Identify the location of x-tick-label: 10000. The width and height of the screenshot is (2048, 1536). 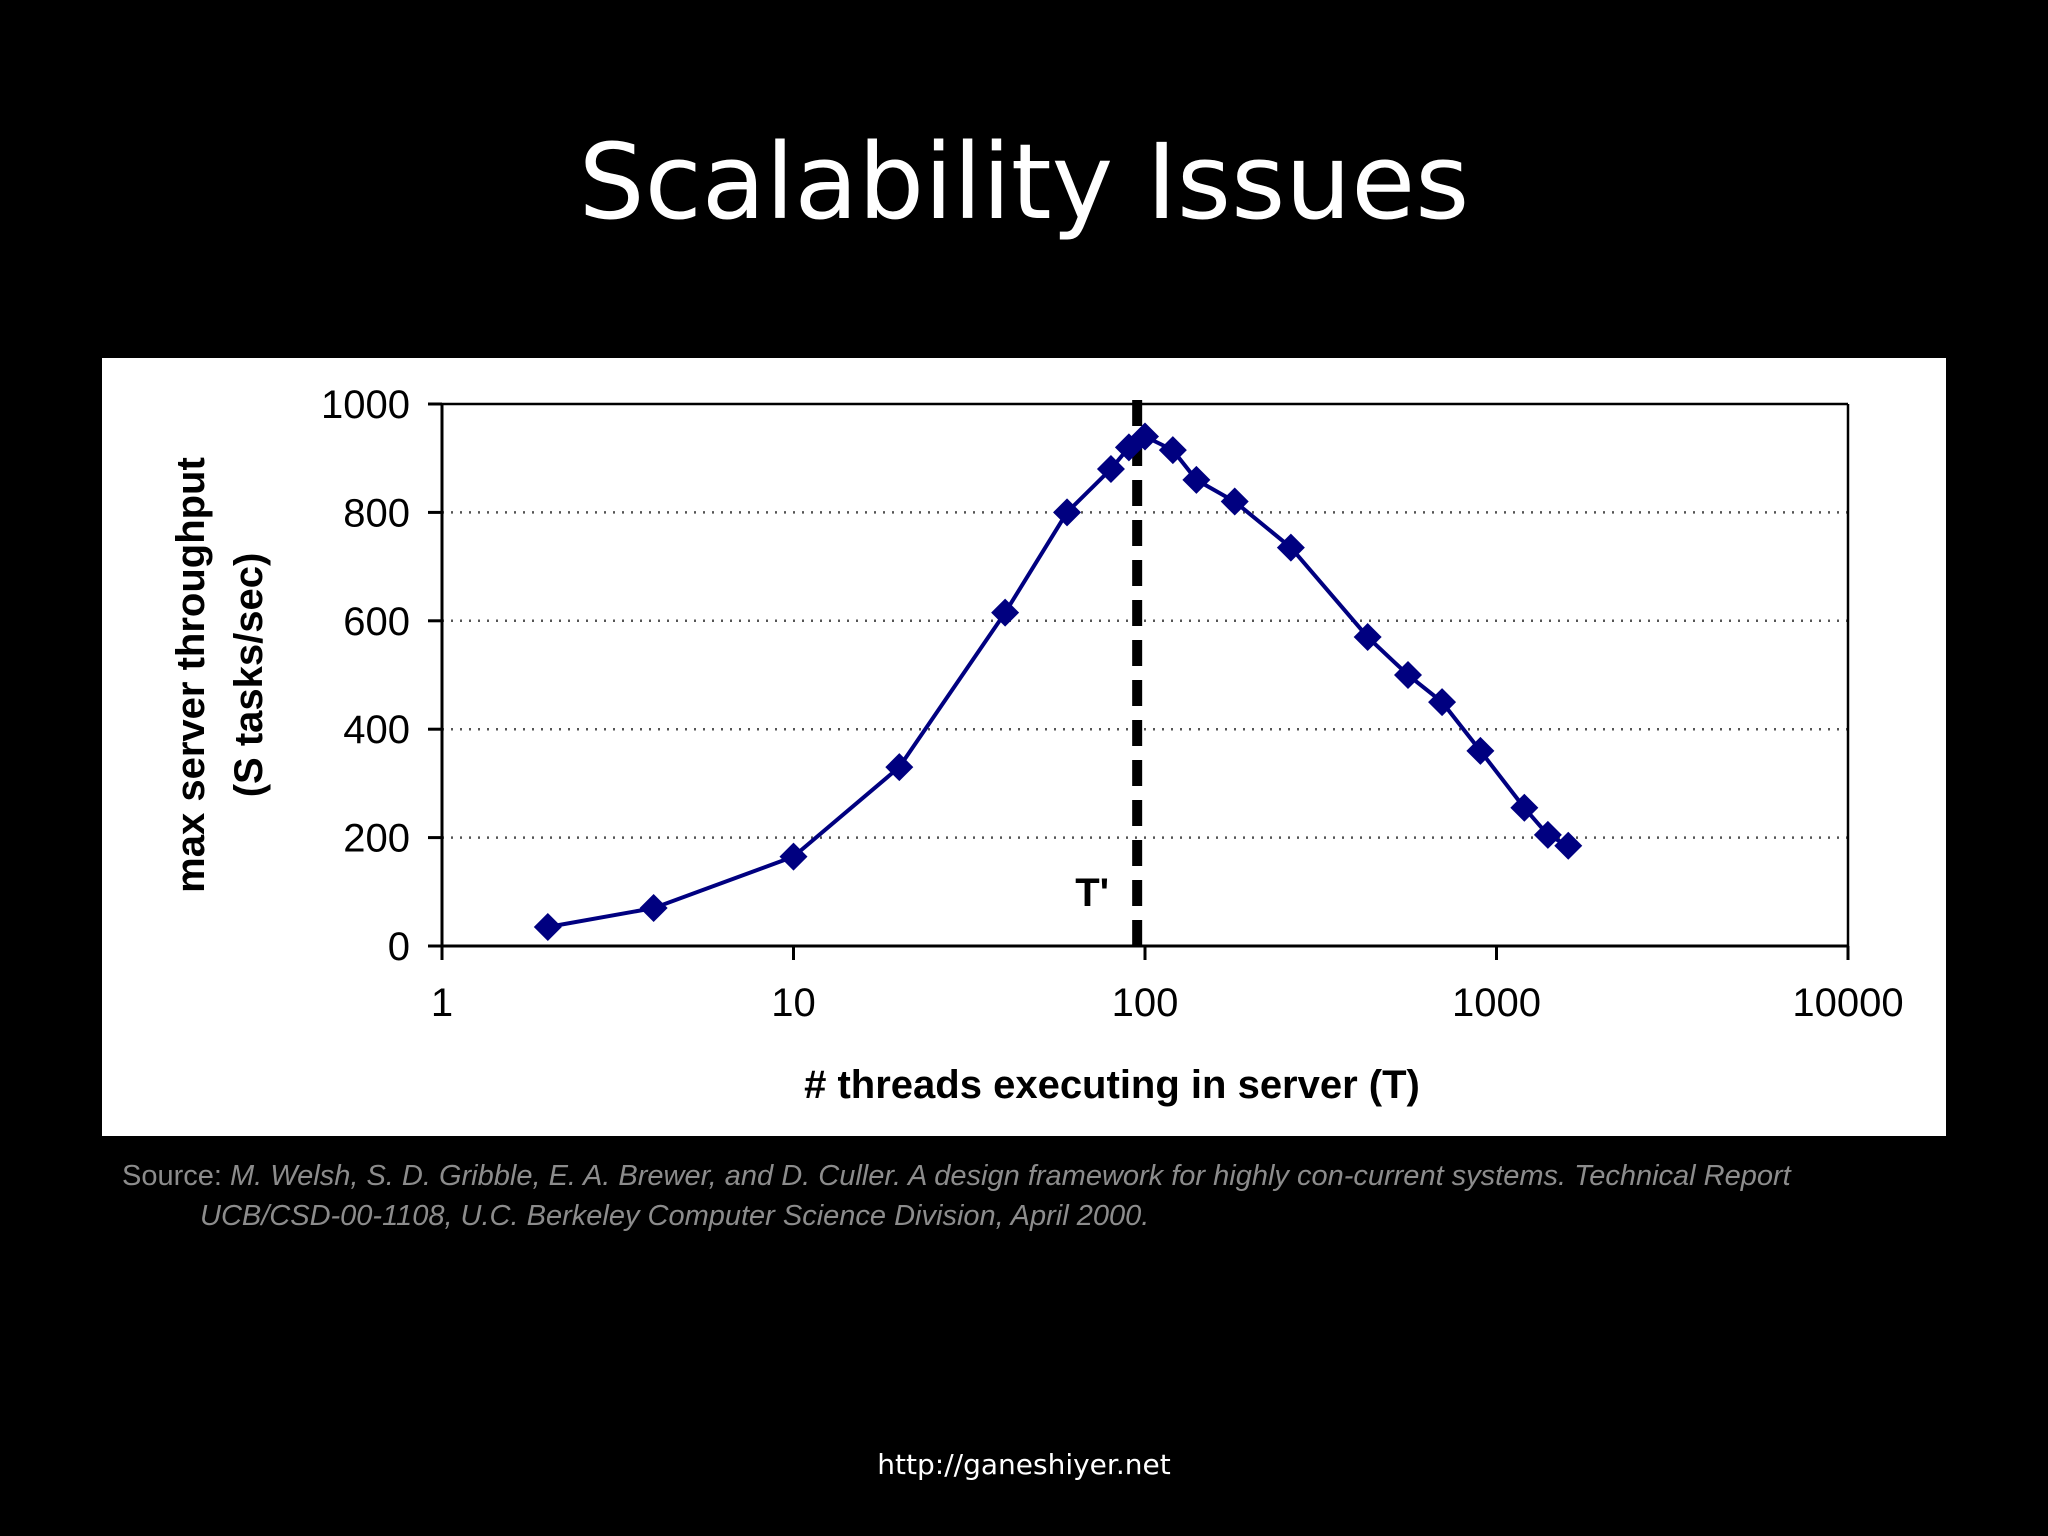
(1847, 1003).